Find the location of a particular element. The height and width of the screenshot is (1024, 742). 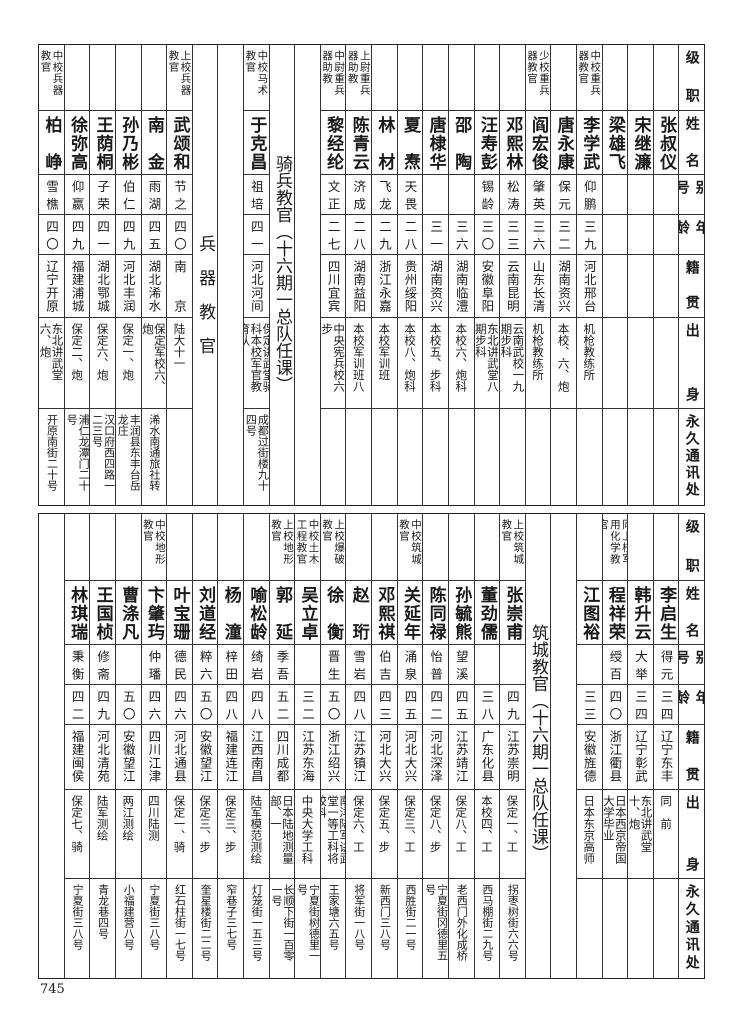

header-cell-alias: 别号 is located at coordinates (691, 665).